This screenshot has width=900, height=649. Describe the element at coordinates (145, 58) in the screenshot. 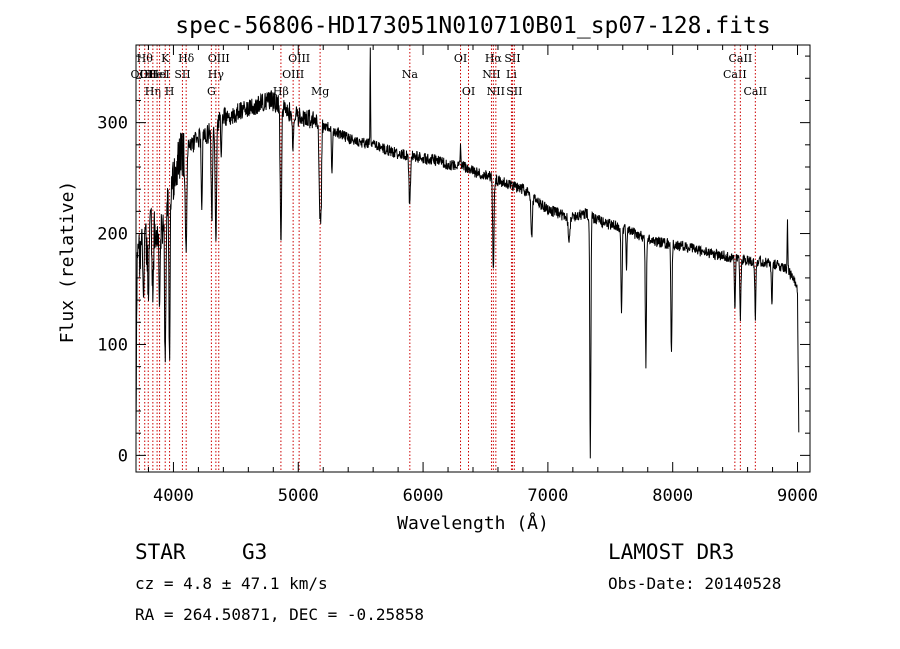

I see `line-marker-label: Hθ` at that location.